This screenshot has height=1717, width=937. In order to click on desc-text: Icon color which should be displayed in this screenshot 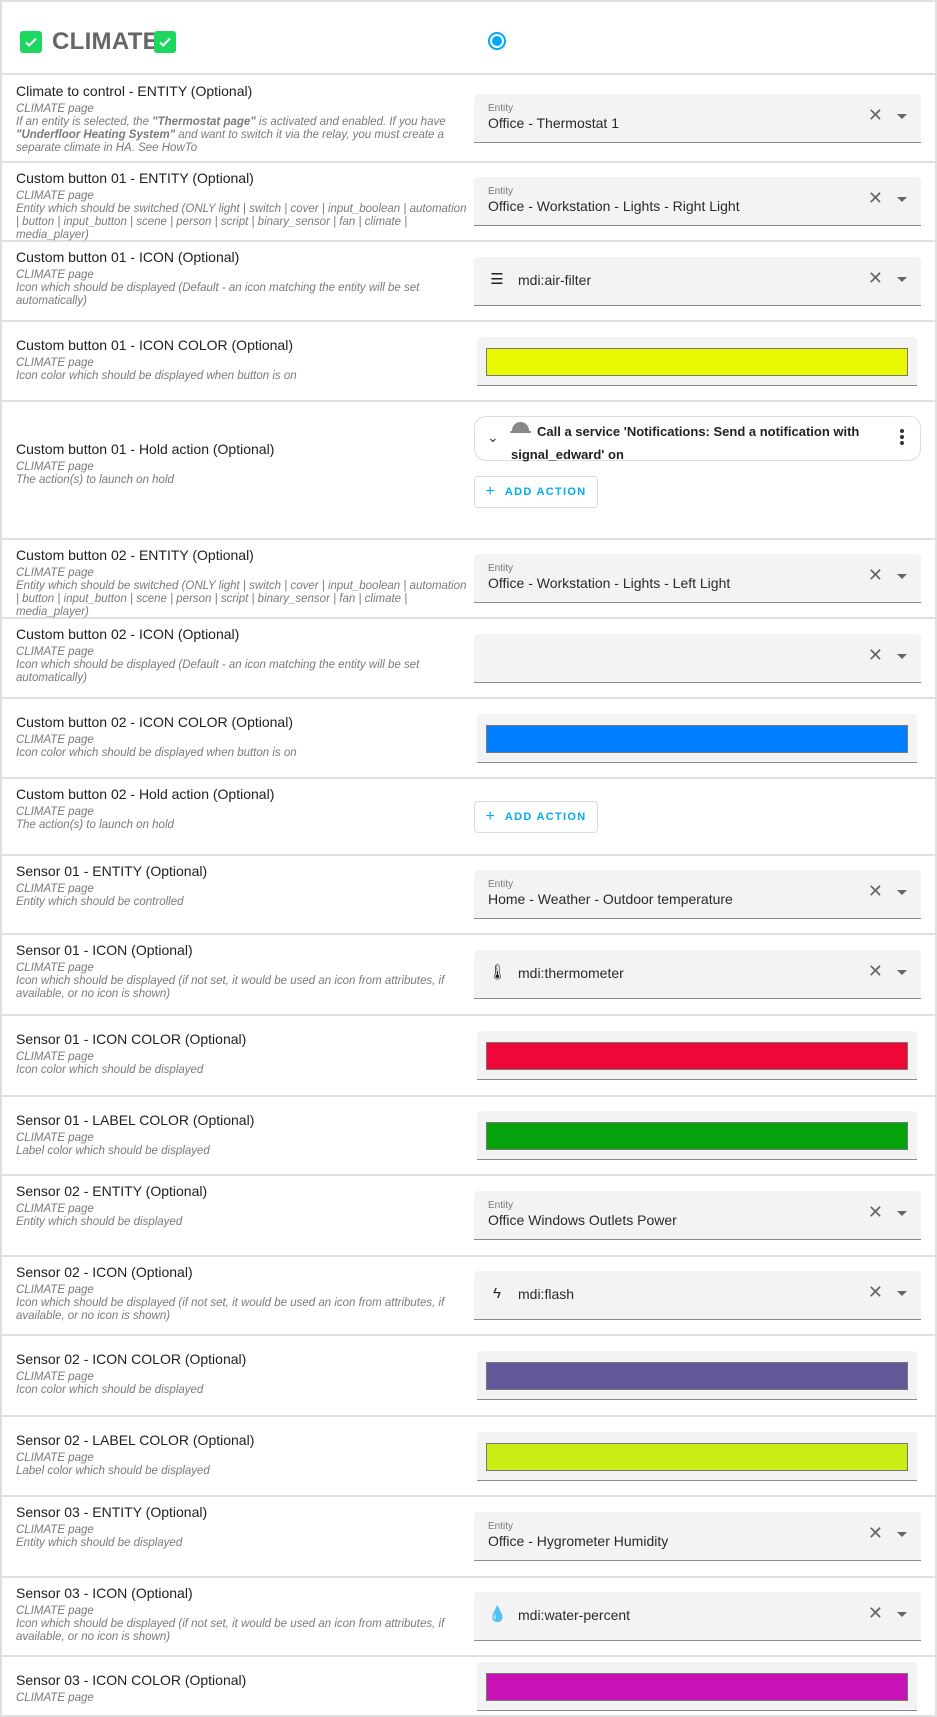, I will do `click(110, 1390)`.